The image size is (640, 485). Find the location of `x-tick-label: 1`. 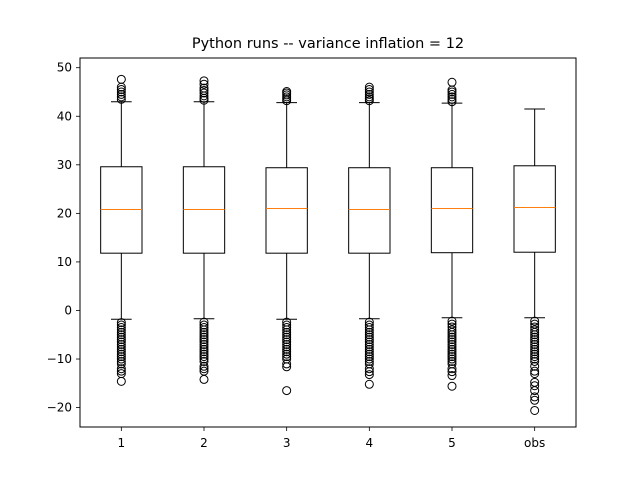

x-tick-label: 1 is located at coordinates (122, 443).